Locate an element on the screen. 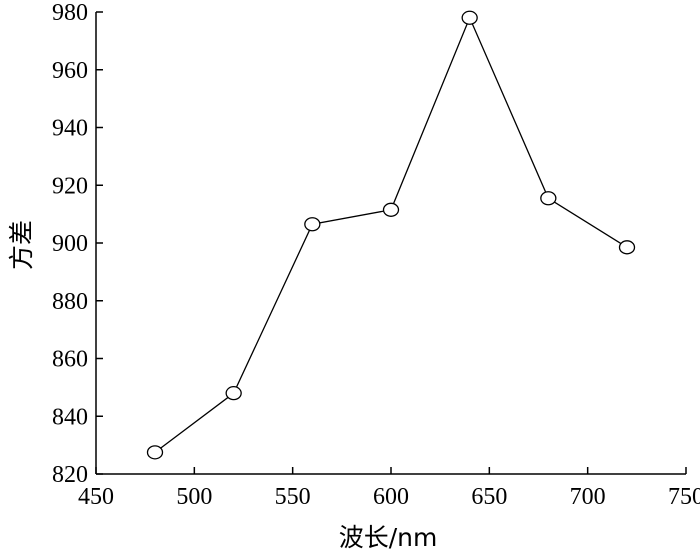  y-tick-label: 820 is located at coordinates (70, 475).